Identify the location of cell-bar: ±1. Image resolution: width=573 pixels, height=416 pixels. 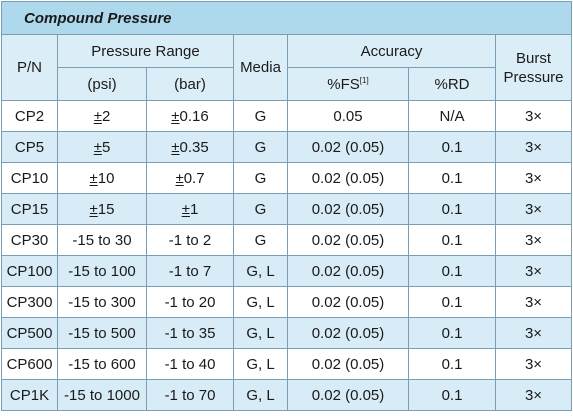
(190, 209).